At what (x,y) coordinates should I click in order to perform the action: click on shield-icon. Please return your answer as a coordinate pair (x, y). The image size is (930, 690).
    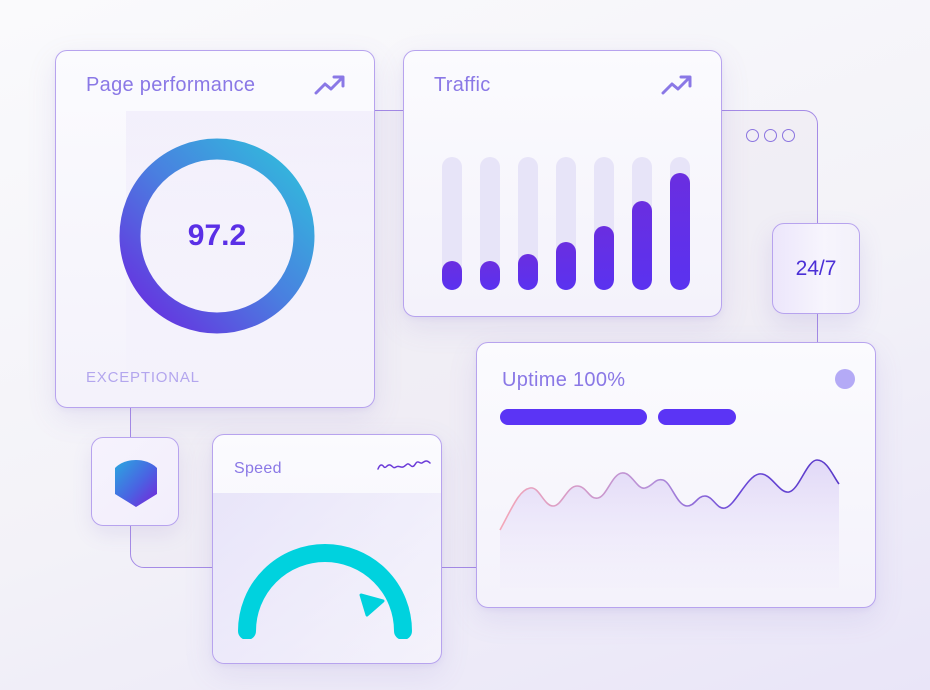
    Looking at the image, I should click on (136, 483).